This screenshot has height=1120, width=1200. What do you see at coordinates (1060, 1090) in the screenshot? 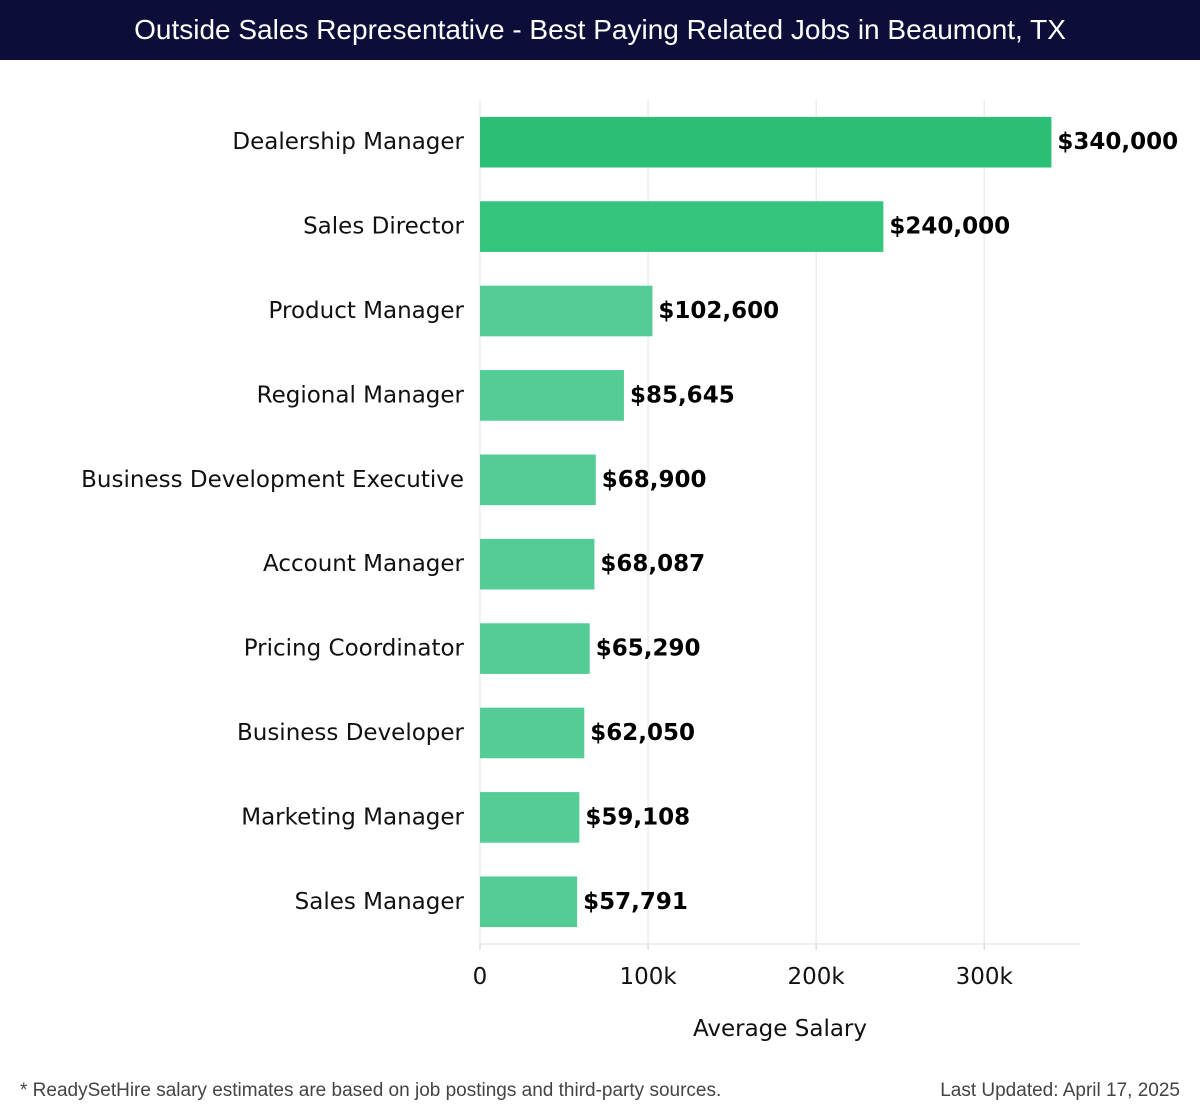
I see `last-updated: Last Updated: April 17, 2025` at bounding box center [1060, 1090].